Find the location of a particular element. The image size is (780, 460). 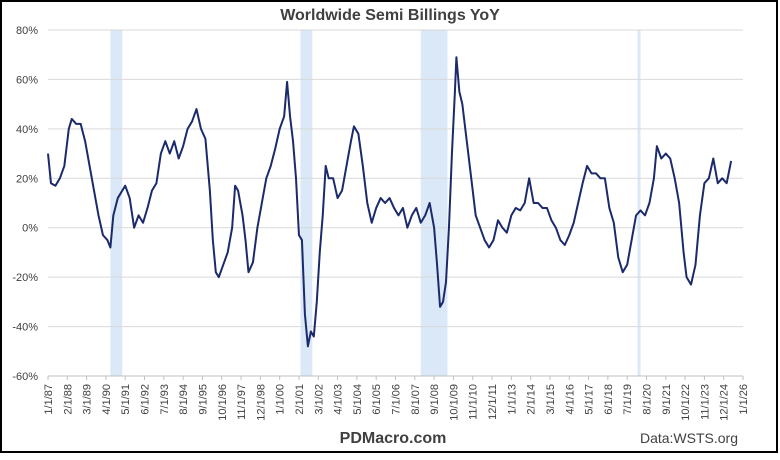

x-tick-label: 8/1/94 is located at coordinates (184, 399).